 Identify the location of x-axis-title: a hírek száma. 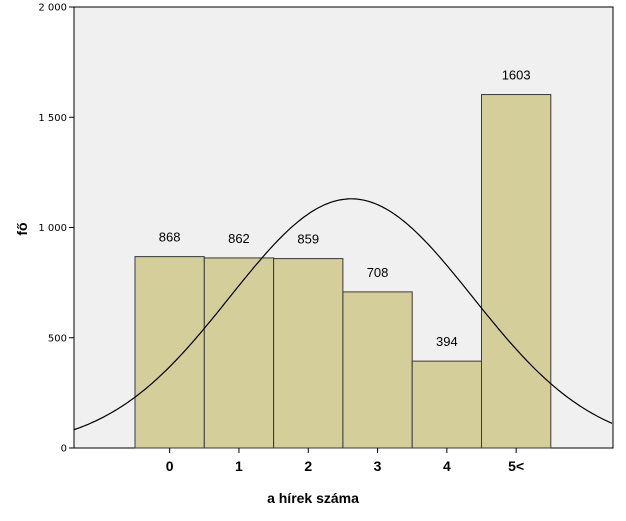
(313, 498).